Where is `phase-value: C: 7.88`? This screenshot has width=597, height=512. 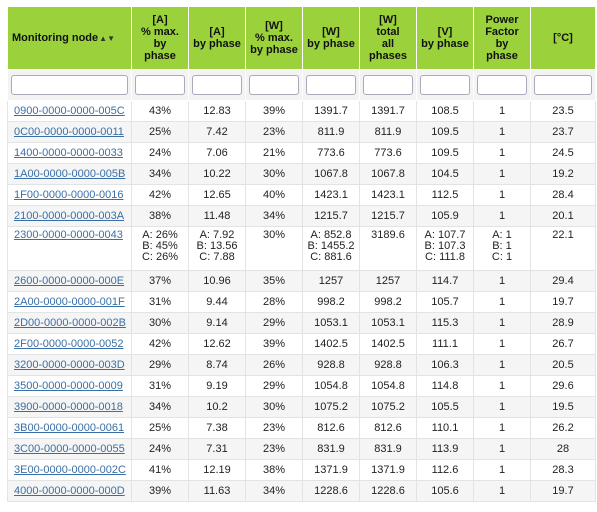 phase-value: C: 7.88 is located at coordinates (217, 257).